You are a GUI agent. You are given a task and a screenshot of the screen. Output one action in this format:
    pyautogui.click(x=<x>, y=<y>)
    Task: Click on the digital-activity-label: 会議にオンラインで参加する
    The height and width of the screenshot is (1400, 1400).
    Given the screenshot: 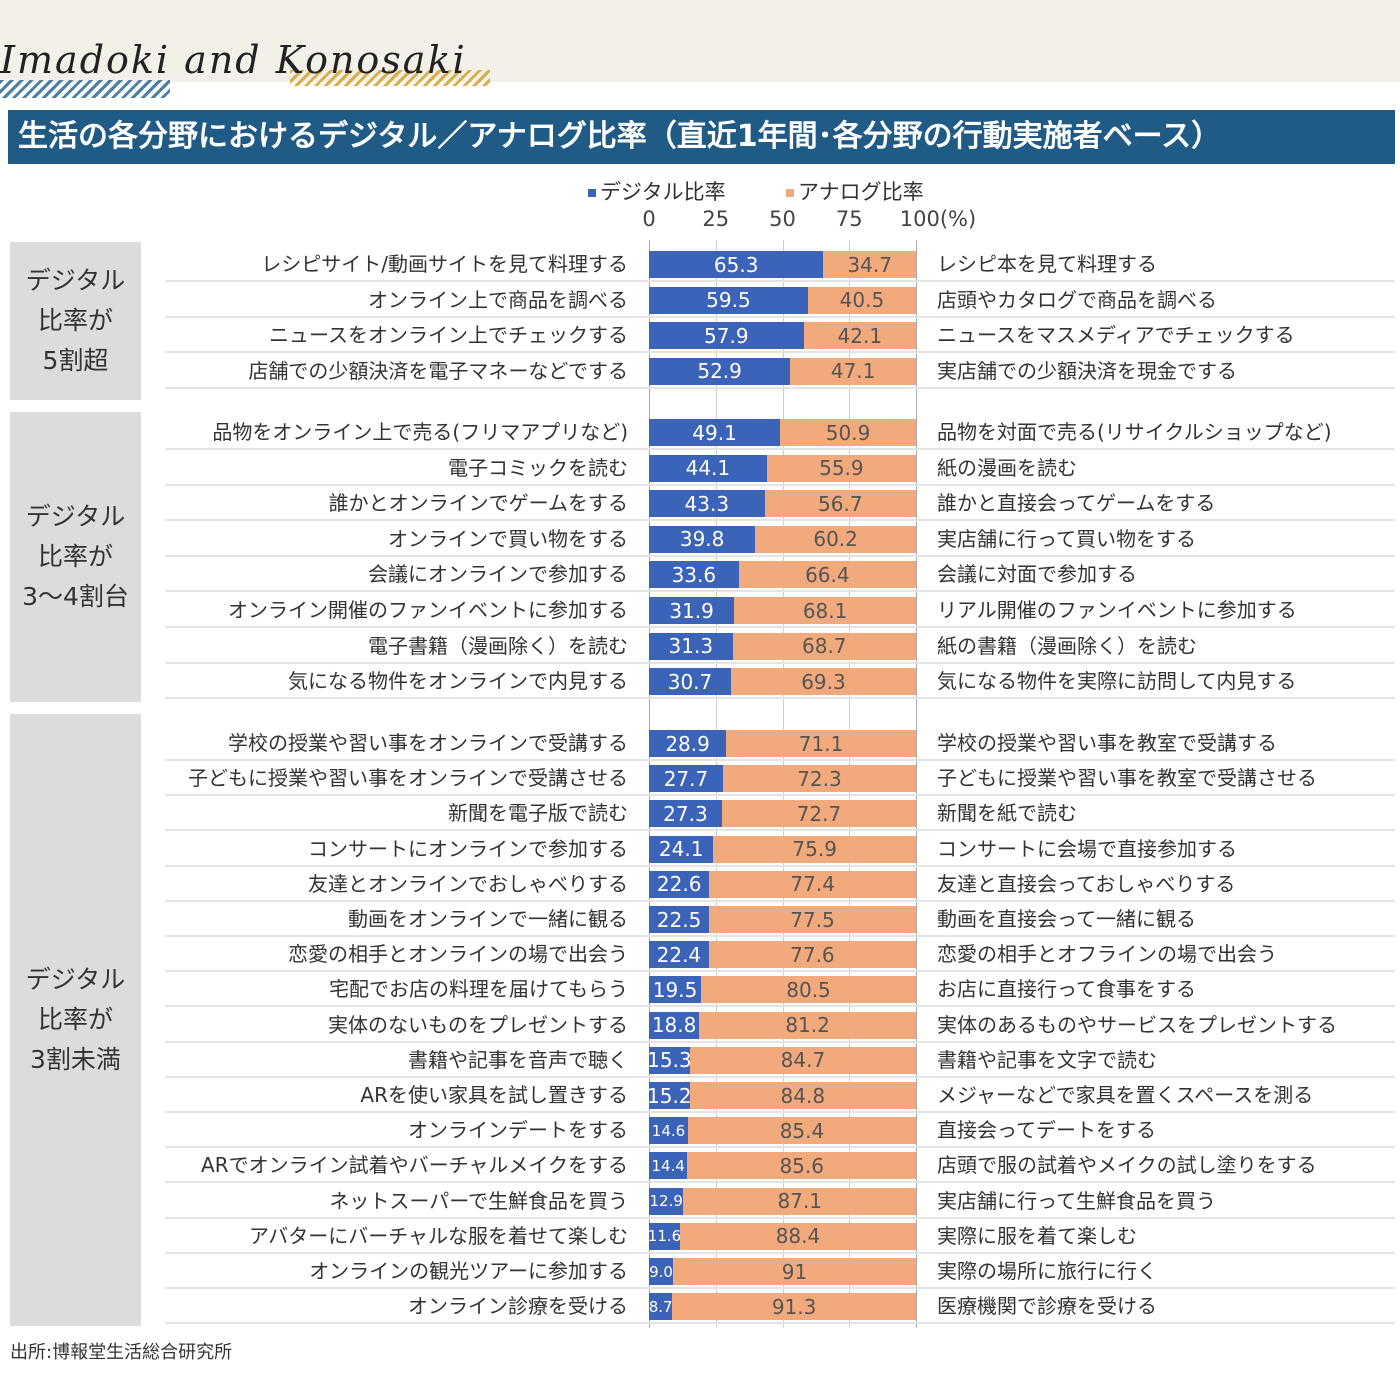 What is the action you would take?
    pyautogui.click(x=498, y=574)
    